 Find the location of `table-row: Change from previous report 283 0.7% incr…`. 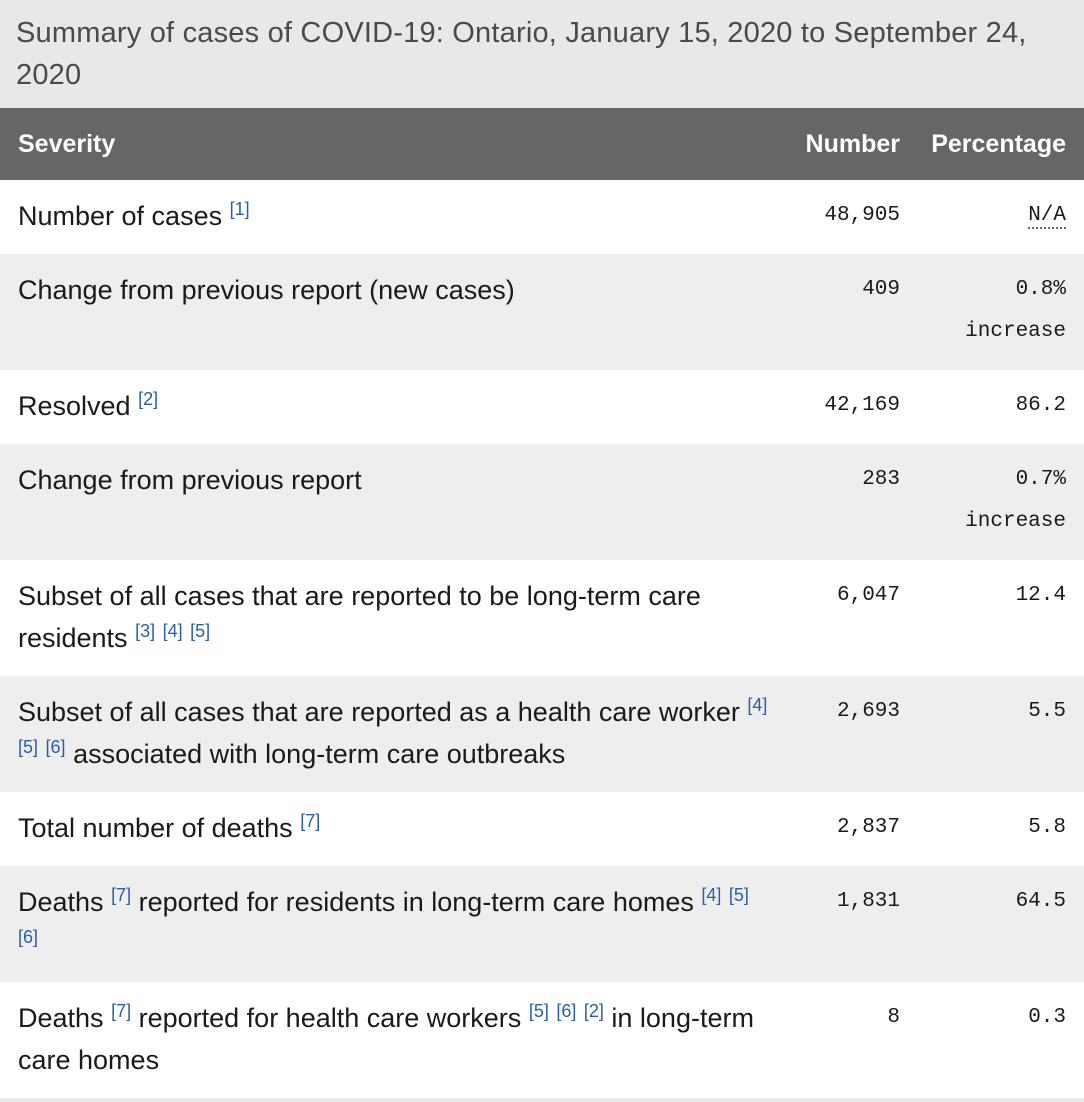

table-row: Change from previous report 283 0.7% incr… is located at coordinates (542, 502).